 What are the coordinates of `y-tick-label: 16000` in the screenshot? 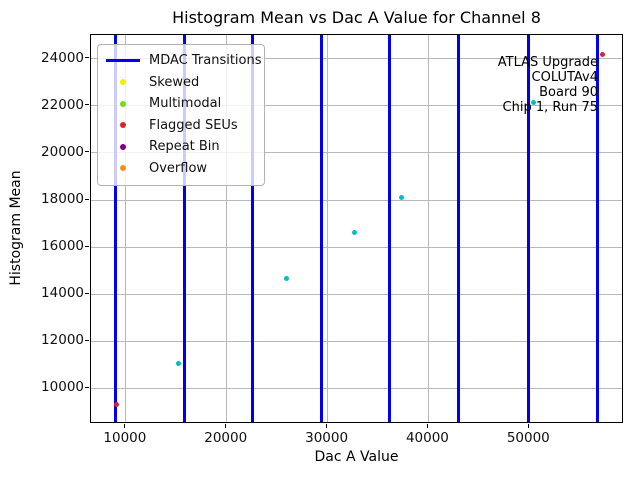 It's located at (62, 246).